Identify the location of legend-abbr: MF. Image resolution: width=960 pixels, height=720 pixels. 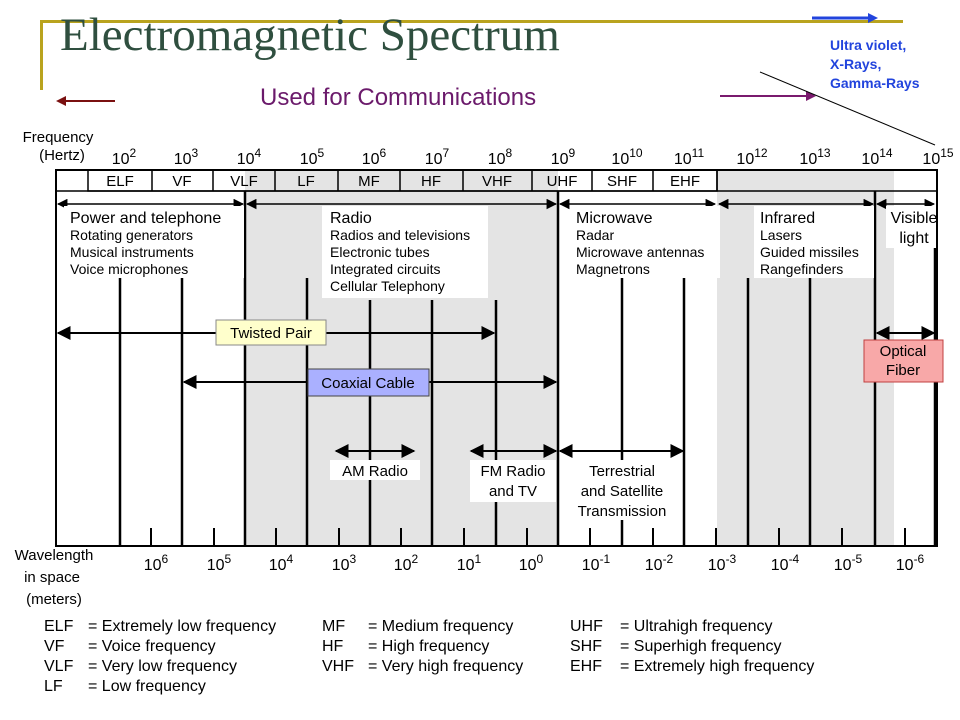
(334, 626).